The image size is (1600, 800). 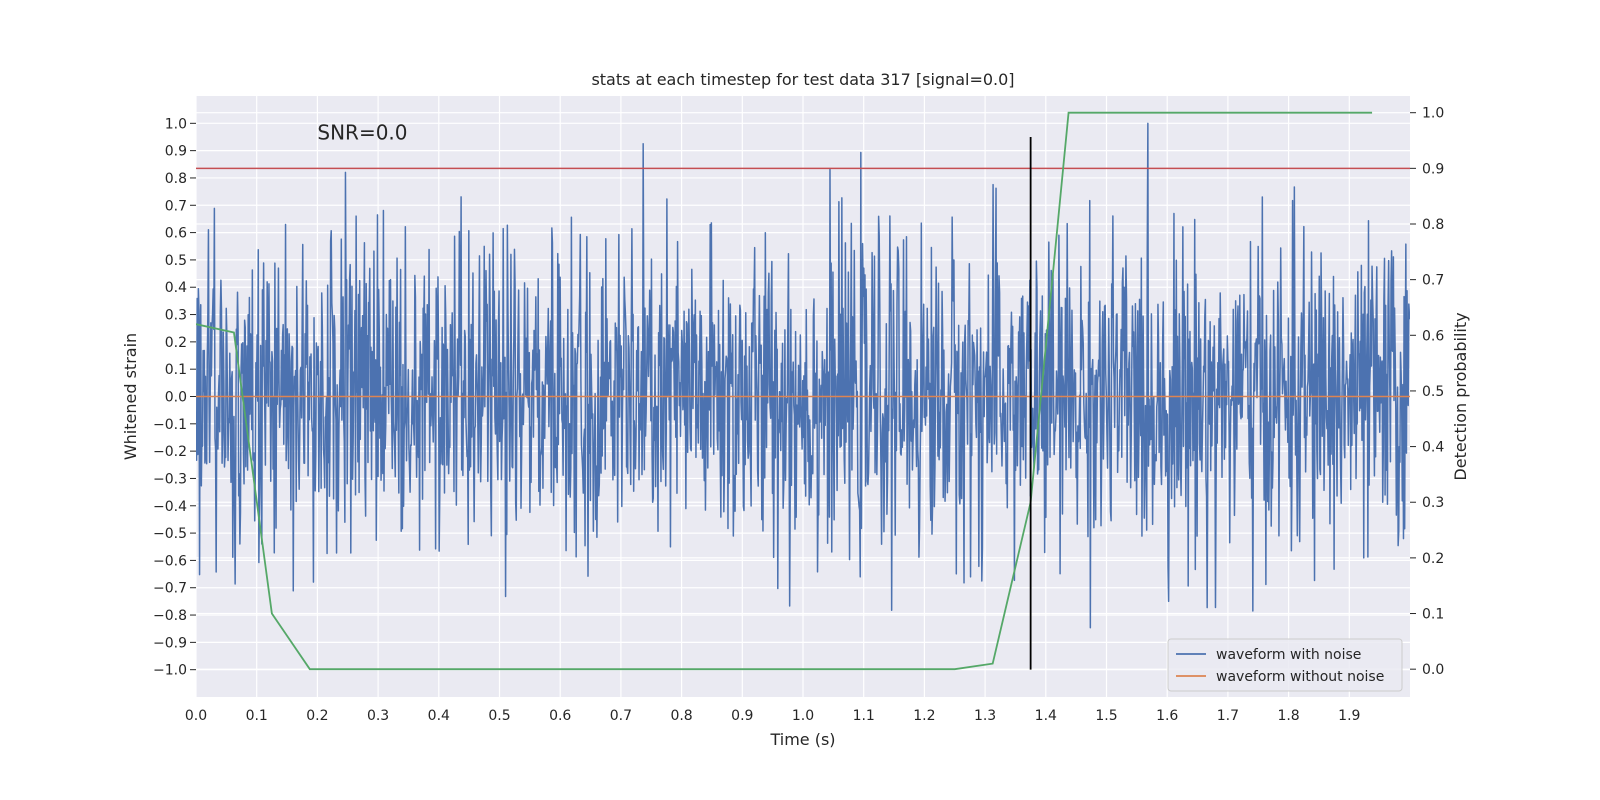 What do you see at coordinates (1433, 615) in the screenshot?
I see `y2-tick-label: 0.1` at bounding box center [1433, 615].